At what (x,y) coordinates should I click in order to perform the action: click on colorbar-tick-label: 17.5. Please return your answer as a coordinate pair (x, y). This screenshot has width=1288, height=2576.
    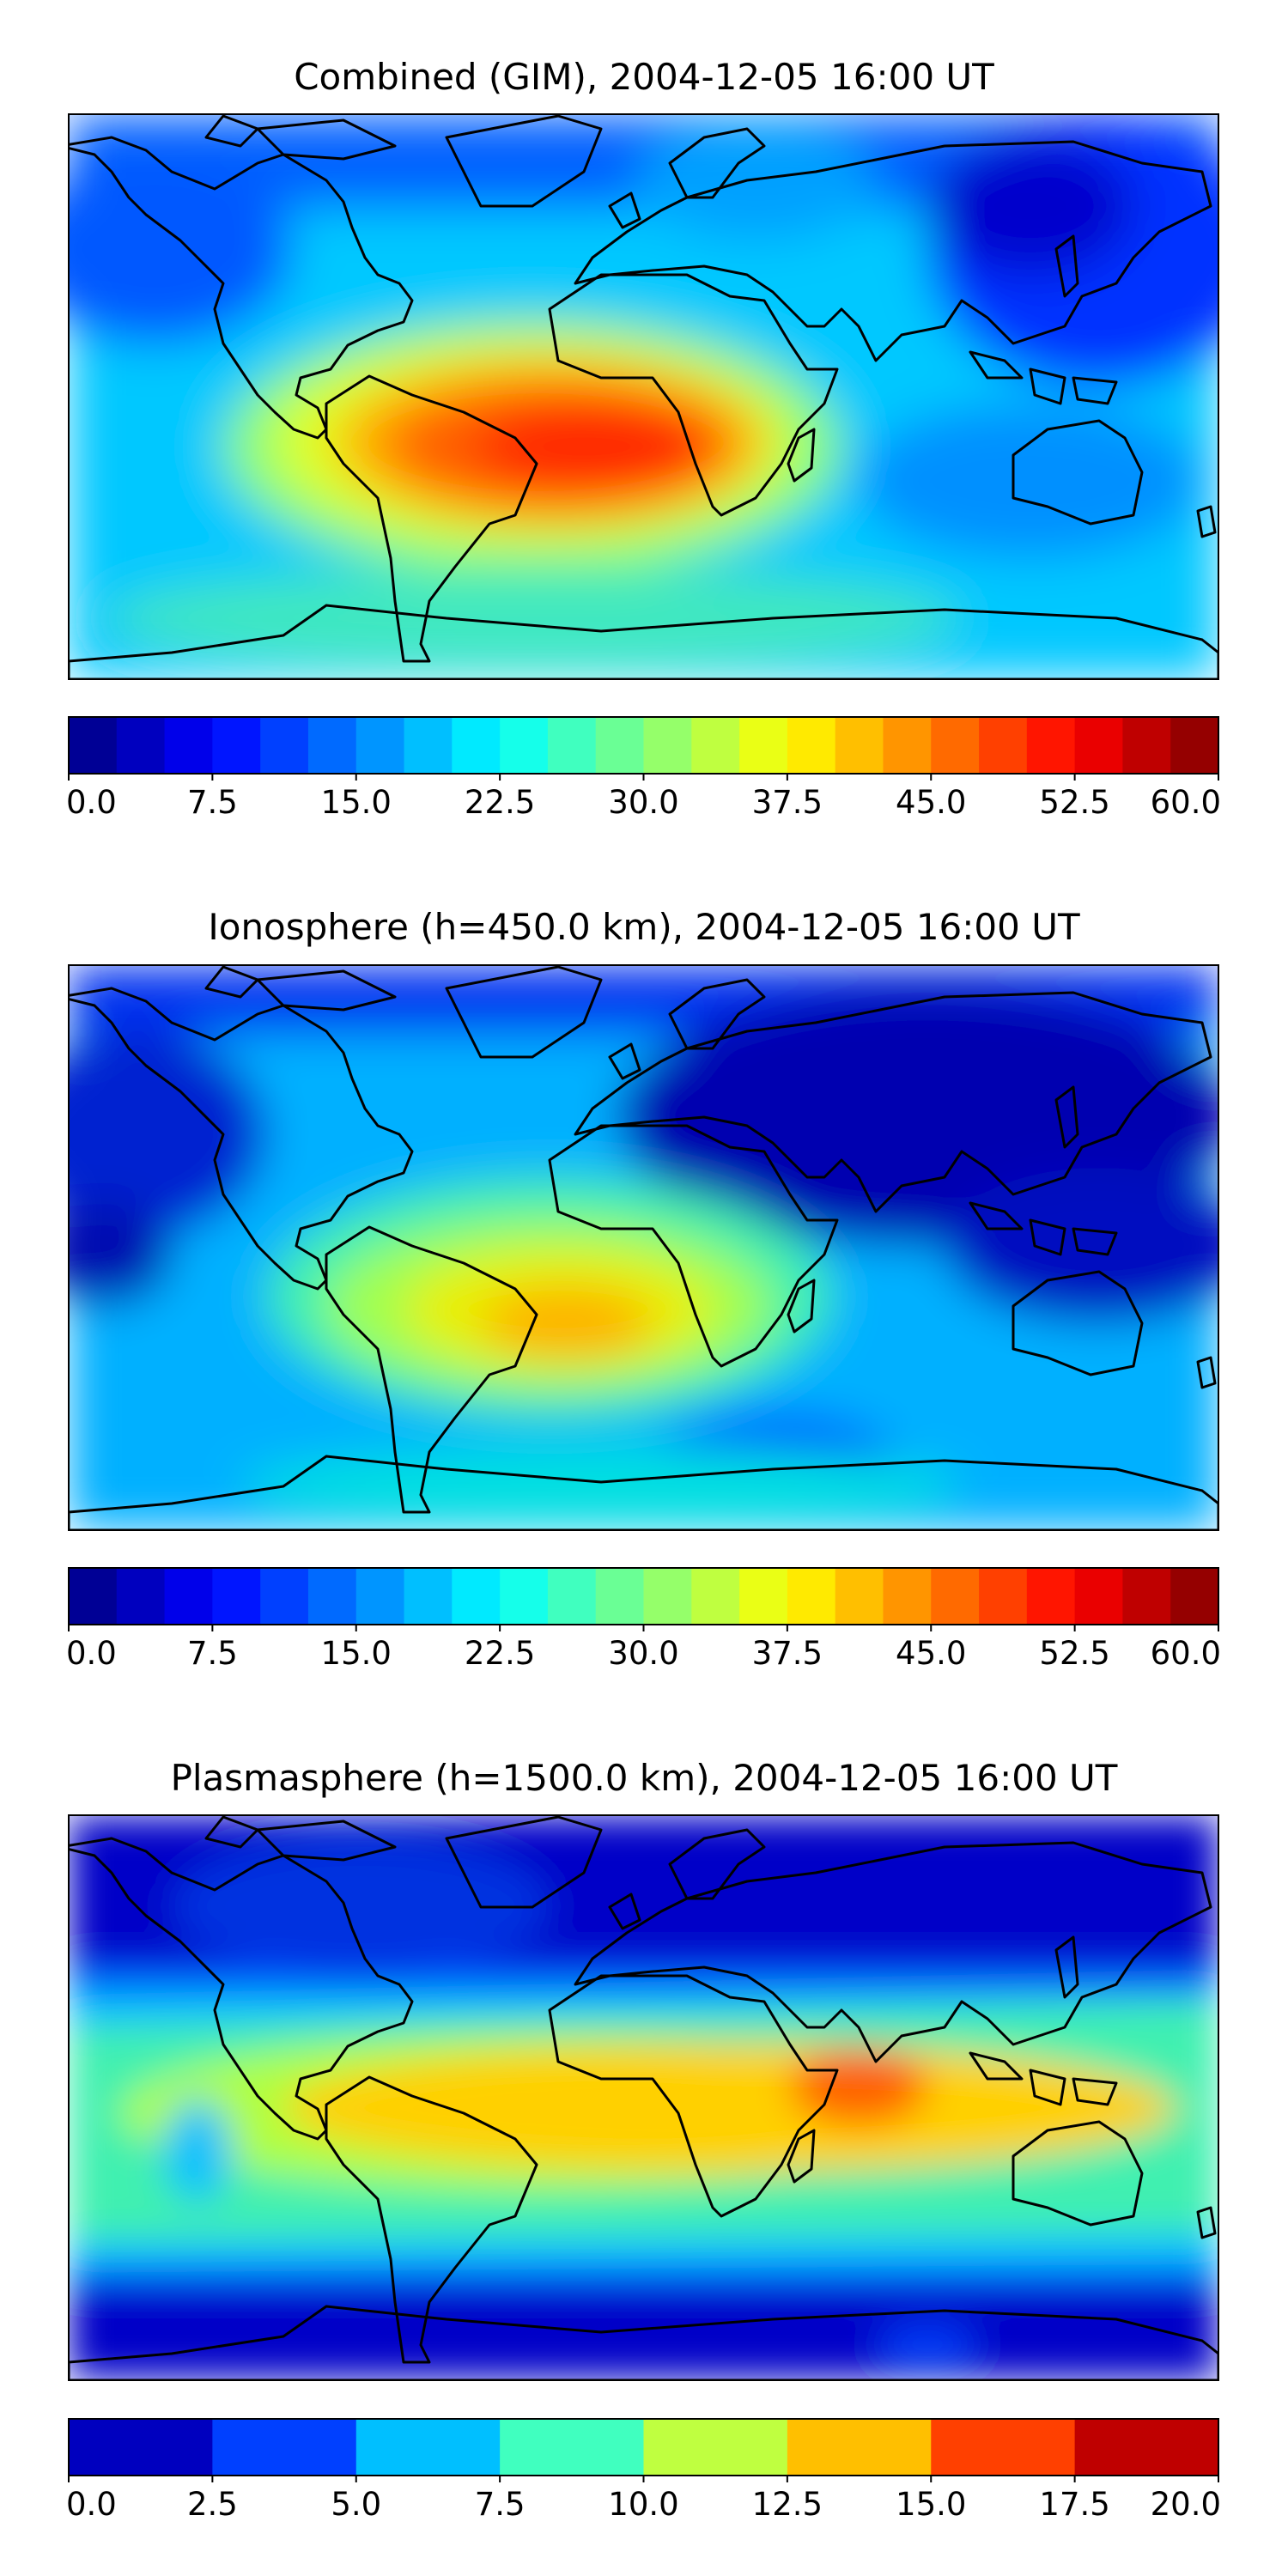
    Looking at the image, I should click on (1074, 2504).